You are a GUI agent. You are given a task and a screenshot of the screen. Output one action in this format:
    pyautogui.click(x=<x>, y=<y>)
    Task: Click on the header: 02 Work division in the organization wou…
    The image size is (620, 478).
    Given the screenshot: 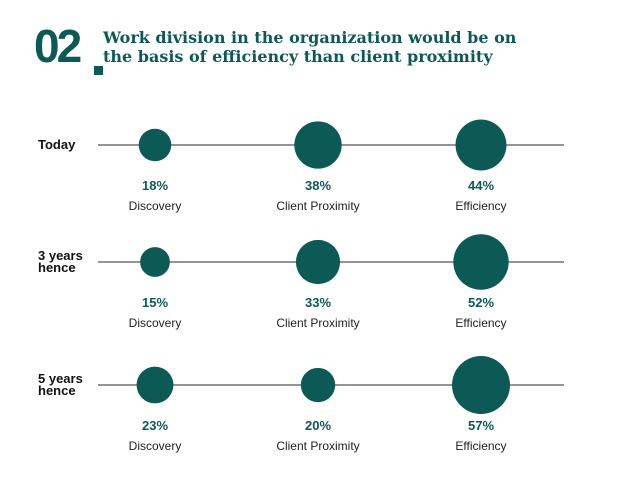 What is the action you would take?
    pyautogui.click(x=319, y=48)
    